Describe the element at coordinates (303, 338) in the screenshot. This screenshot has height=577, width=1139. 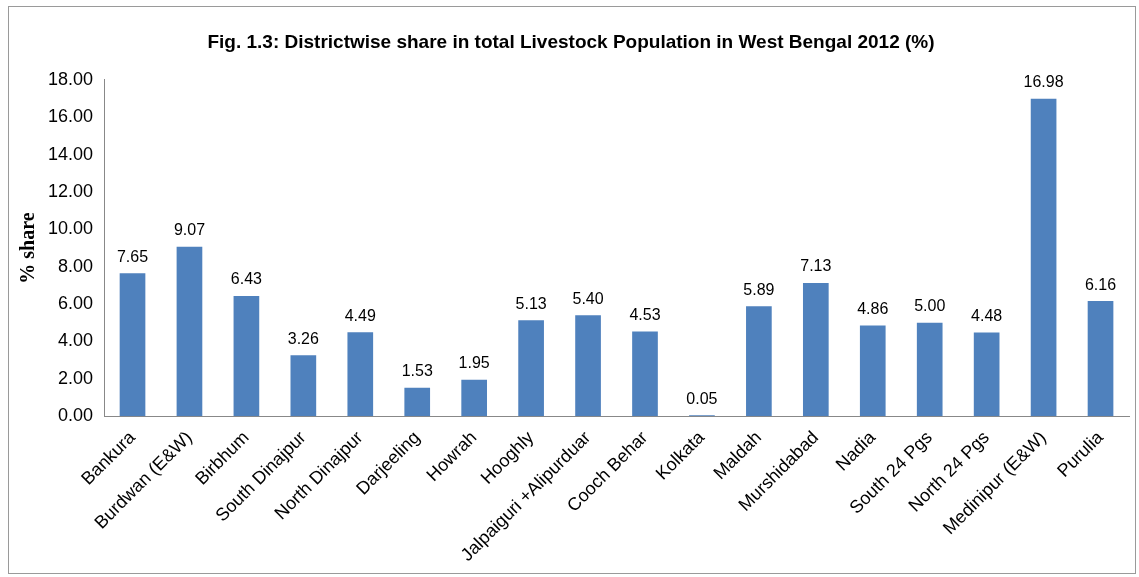
I see `data-label: 3.26` at that location.